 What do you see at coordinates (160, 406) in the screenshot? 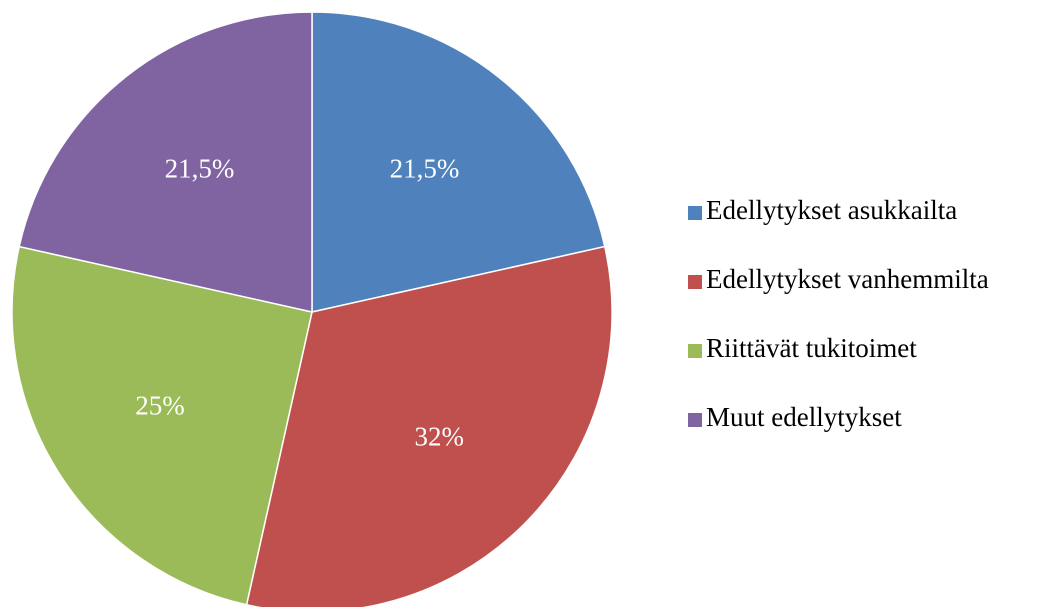
I see `slice-label: 25%` at bounding box center [160, 406].